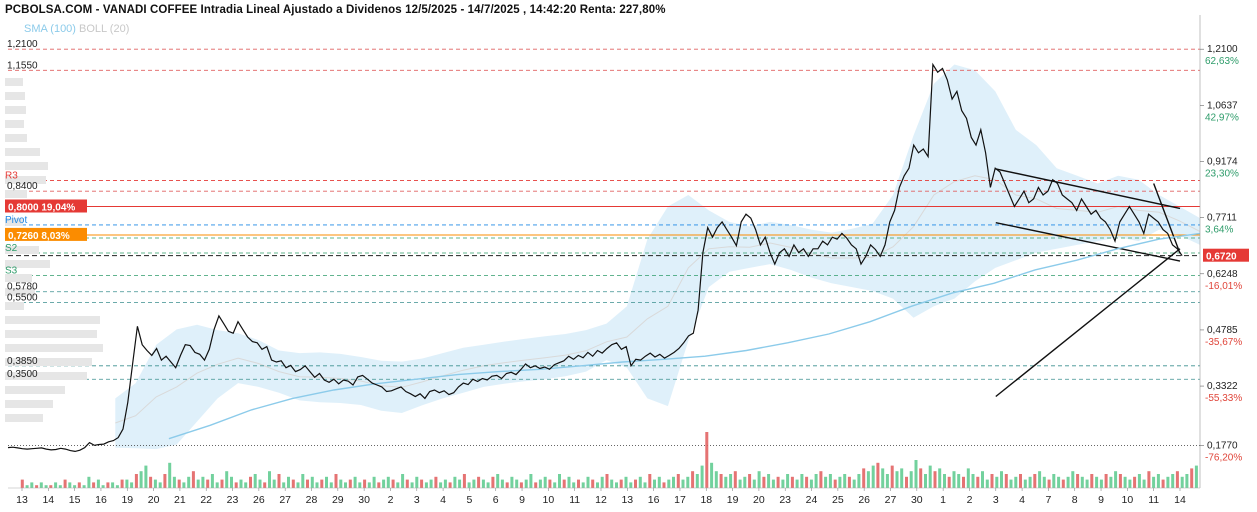 Image resolution: width=1257 pixels, height=512 pixels. What do you see at coordinates (812, 500) in the screenshot?
I see `x-tick-label: 24` at bounding box center [812, 500].